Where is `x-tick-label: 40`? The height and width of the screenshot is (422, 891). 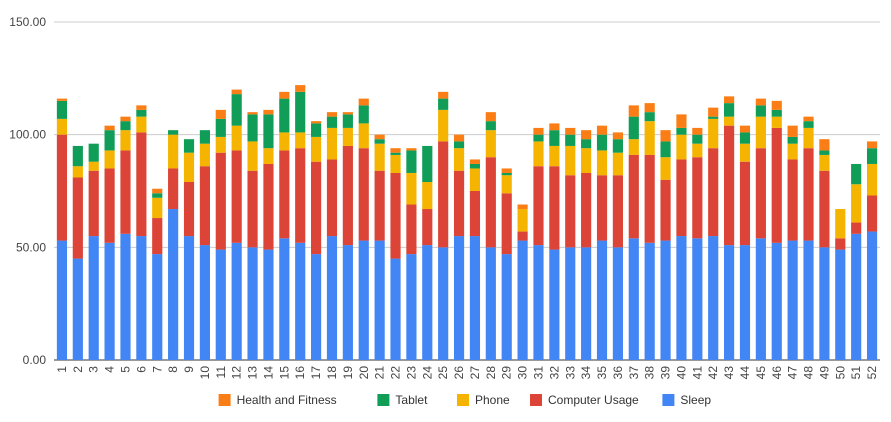 x-tick-label: 40 is located at coordinates (681, 373).